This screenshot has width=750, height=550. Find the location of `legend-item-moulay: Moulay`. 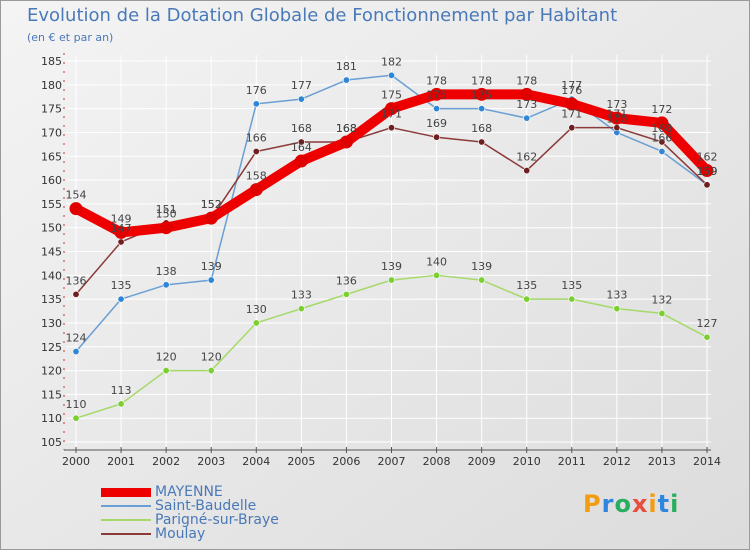

legend-item-moulay: Moulay is located at coordinates (190, 534).